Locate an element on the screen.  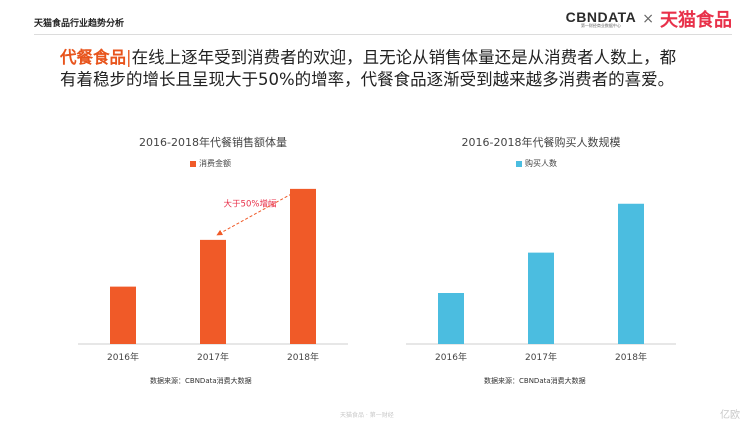
brand-logos: CBNDATA 第一财经商业数据中心 × 天猫食品 is located at coordinates (648, 20).